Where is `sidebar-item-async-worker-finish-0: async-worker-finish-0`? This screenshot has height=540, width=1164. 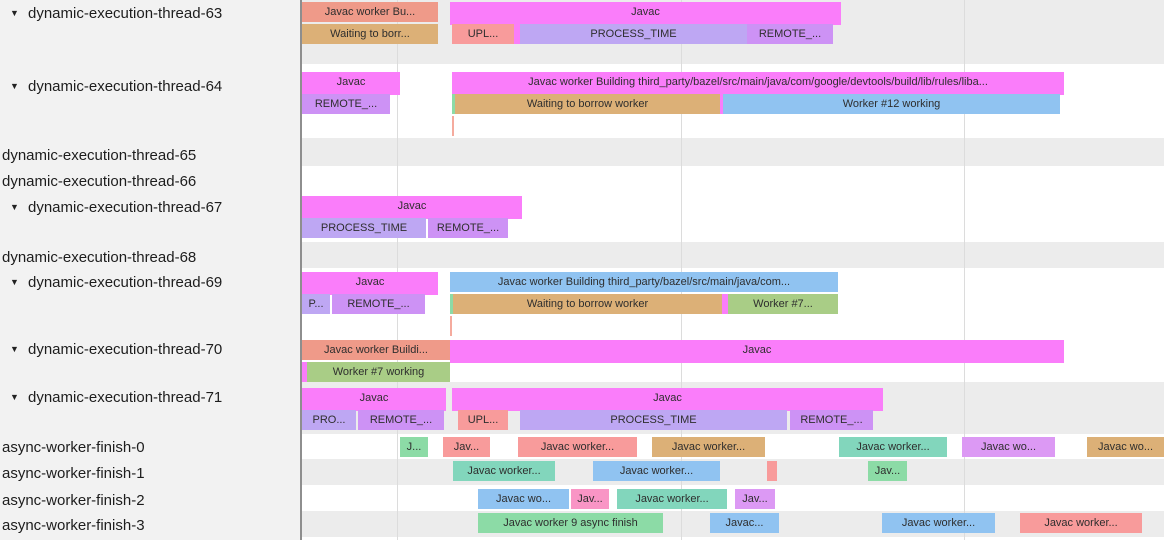
sidebar-item-async-worker-finish-0: async-worker-finish-0 is located at coordinates (149, 447).